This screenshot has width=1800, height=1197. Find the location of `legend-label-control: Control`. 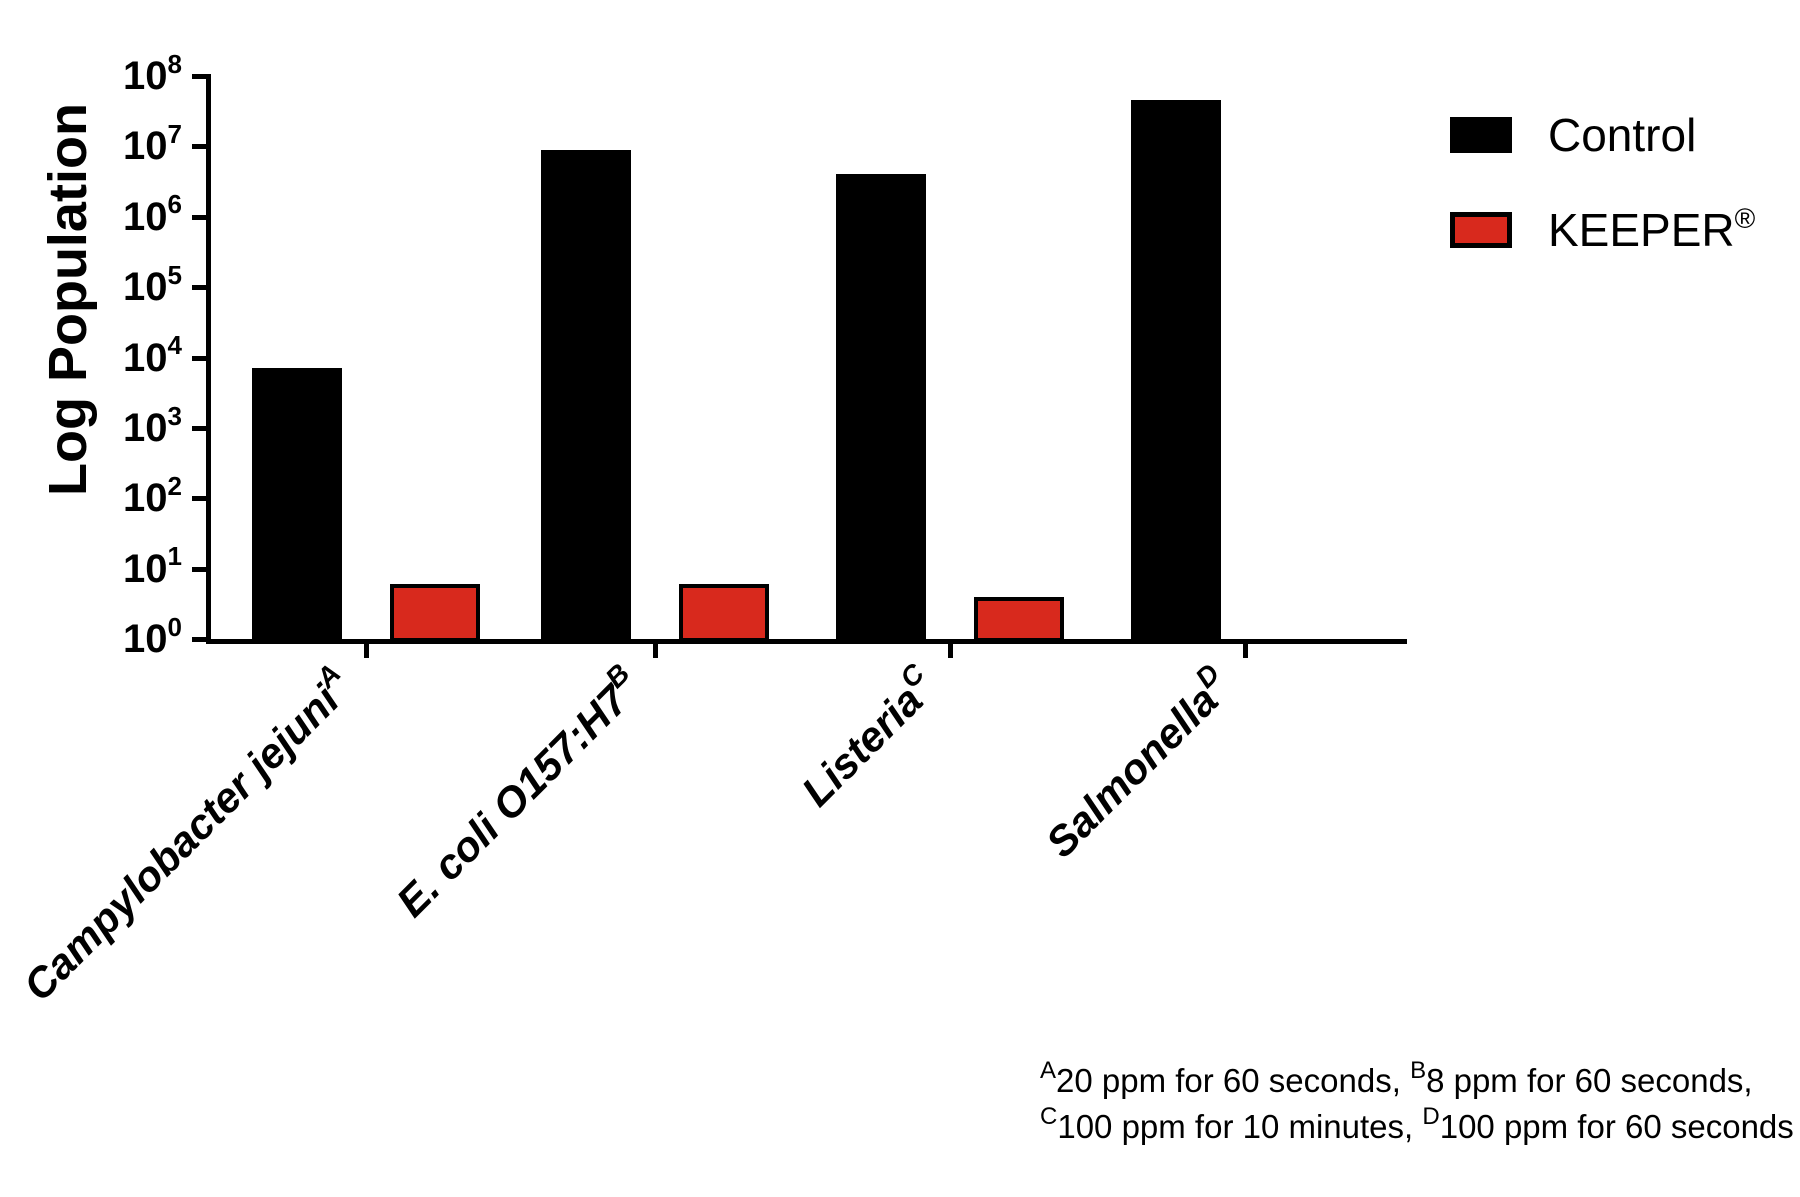

legend-label-control: Control is located at coordinates (1622, 135).